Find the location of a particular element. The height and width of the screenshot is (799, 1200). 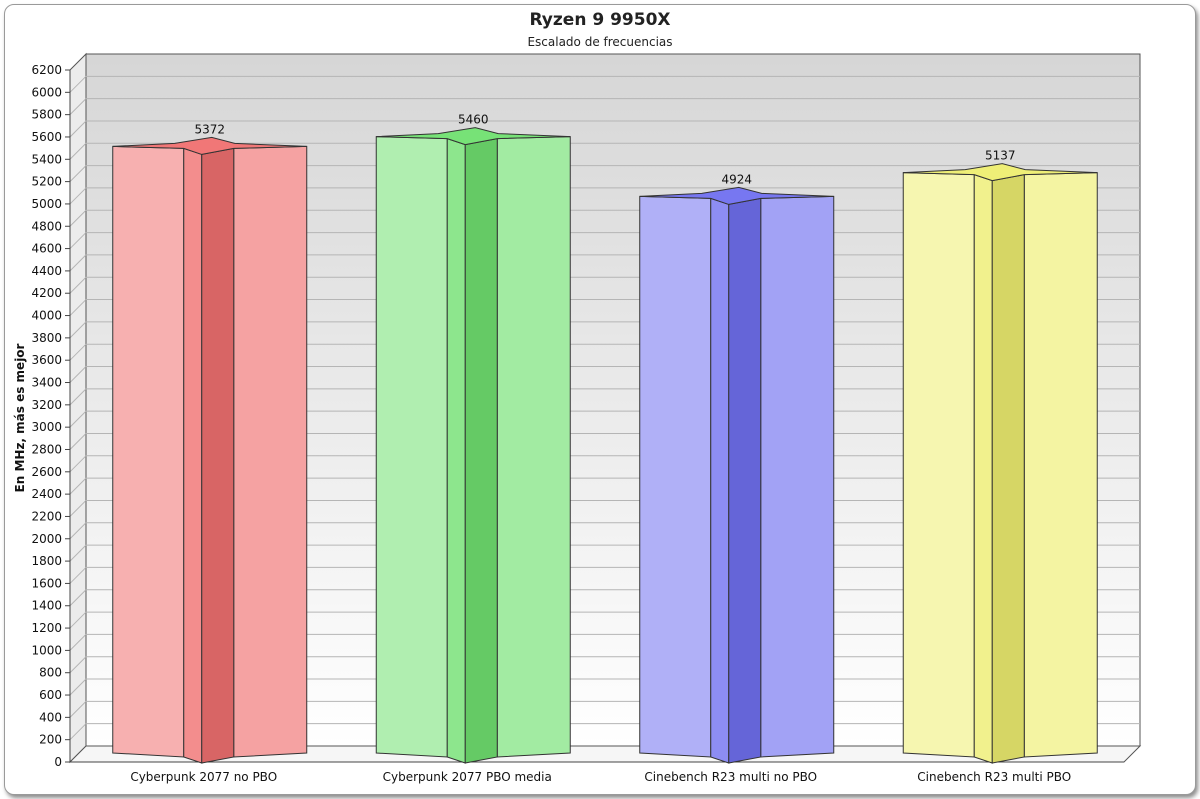

y-axis-label: En MHz, más es mejor is located at coordinates (20, 417).